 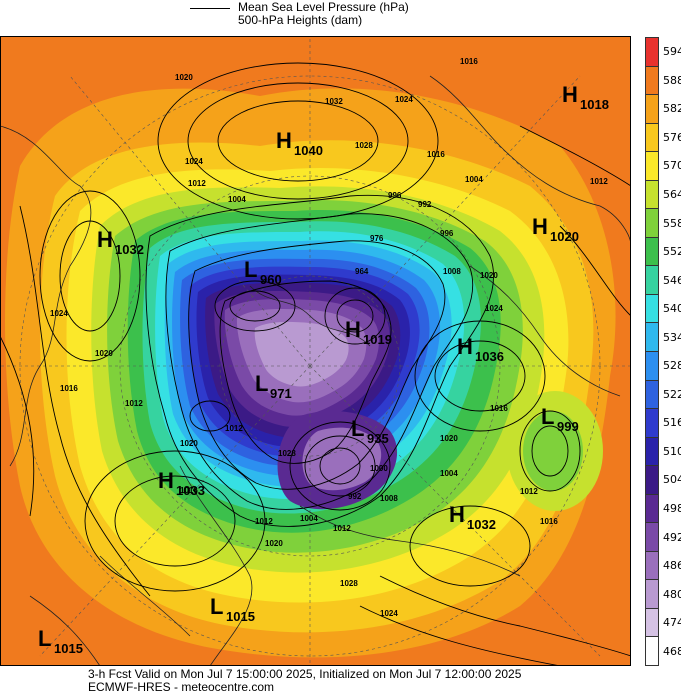 What do you see at coordinates (672, 594) in the screenshot?
I see `colorbar-label: 480` at bounding box center [672, 594].